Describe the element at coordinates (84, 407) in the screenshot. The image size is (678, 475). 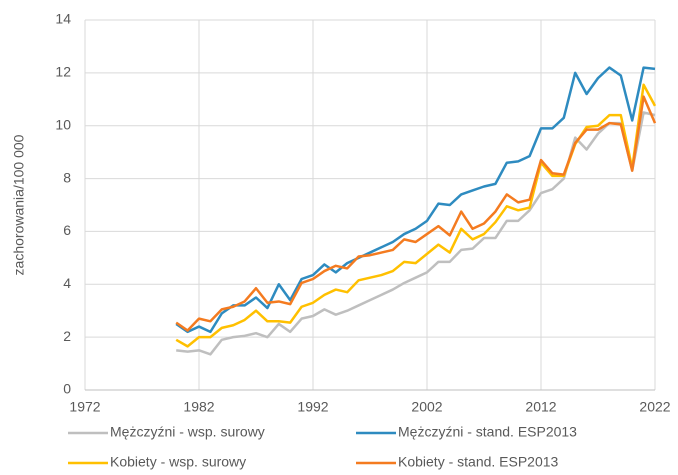
I see `x-tick-label: 1972` at that location.